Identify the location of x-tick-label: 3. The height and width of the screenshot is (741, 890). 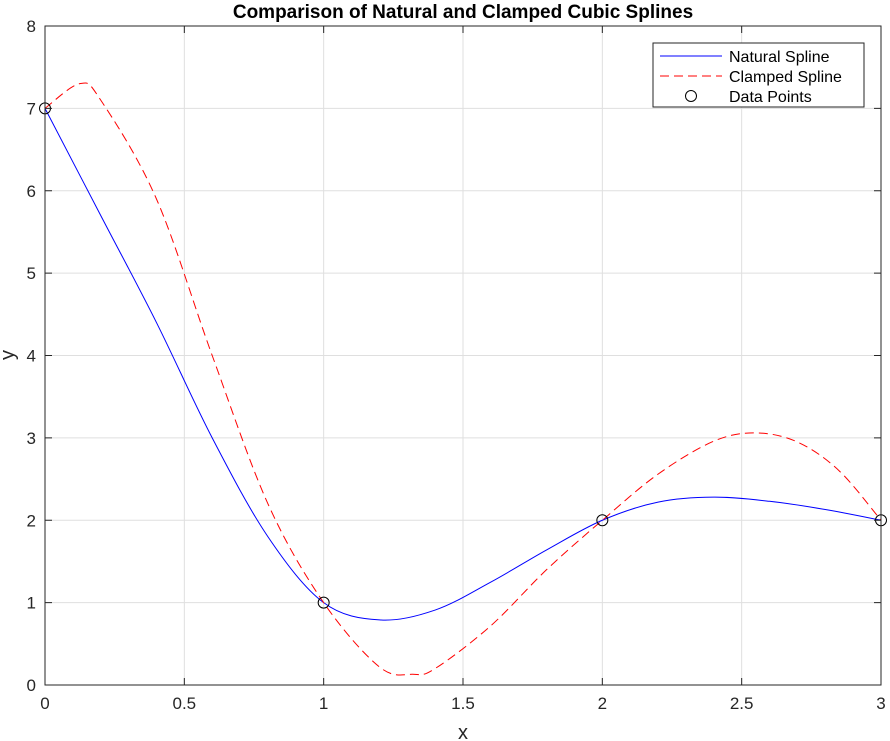
(880, 703).